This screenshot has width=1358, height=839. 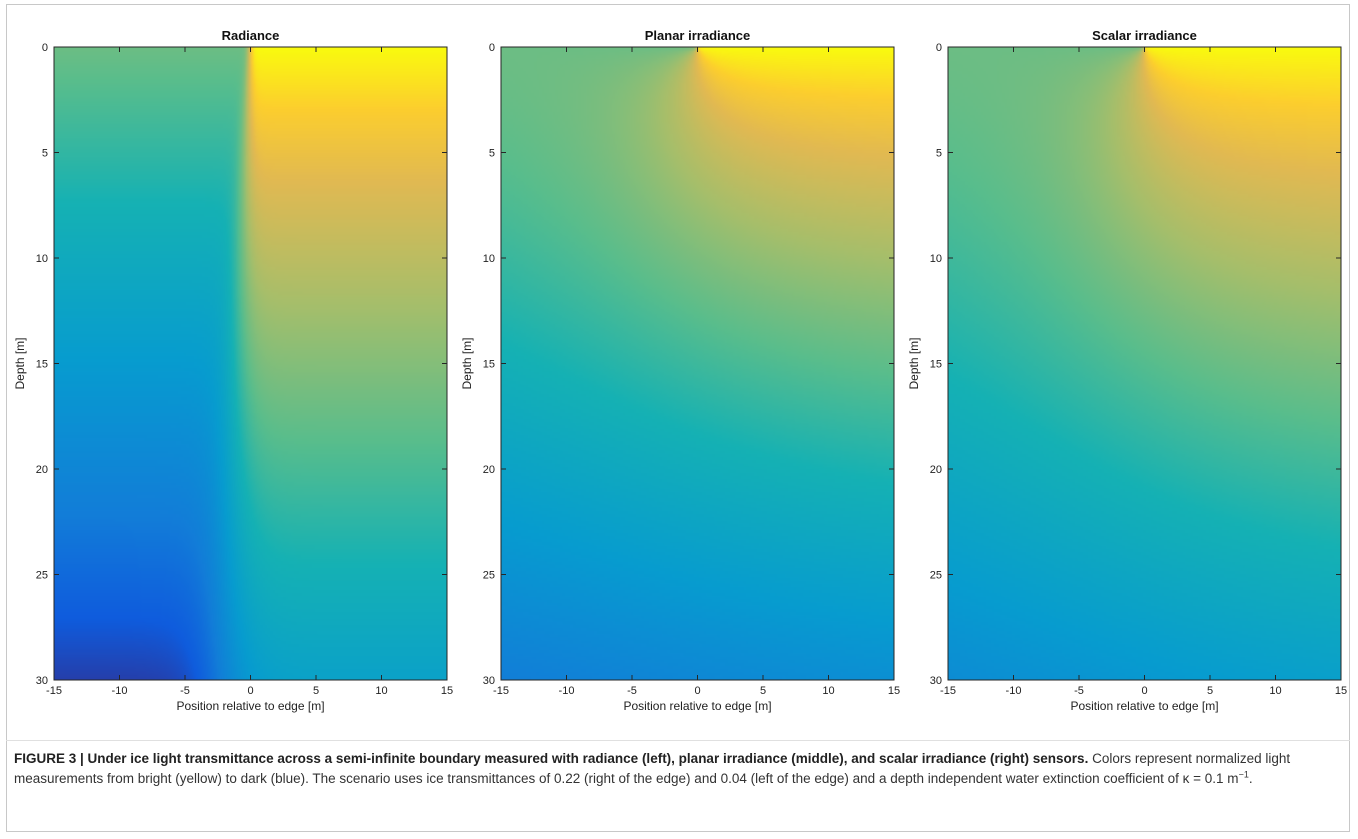 What do you see at coordinates (678, 740) in the screenshot?
I see `caption-divider` at bounding box center [678, 740].